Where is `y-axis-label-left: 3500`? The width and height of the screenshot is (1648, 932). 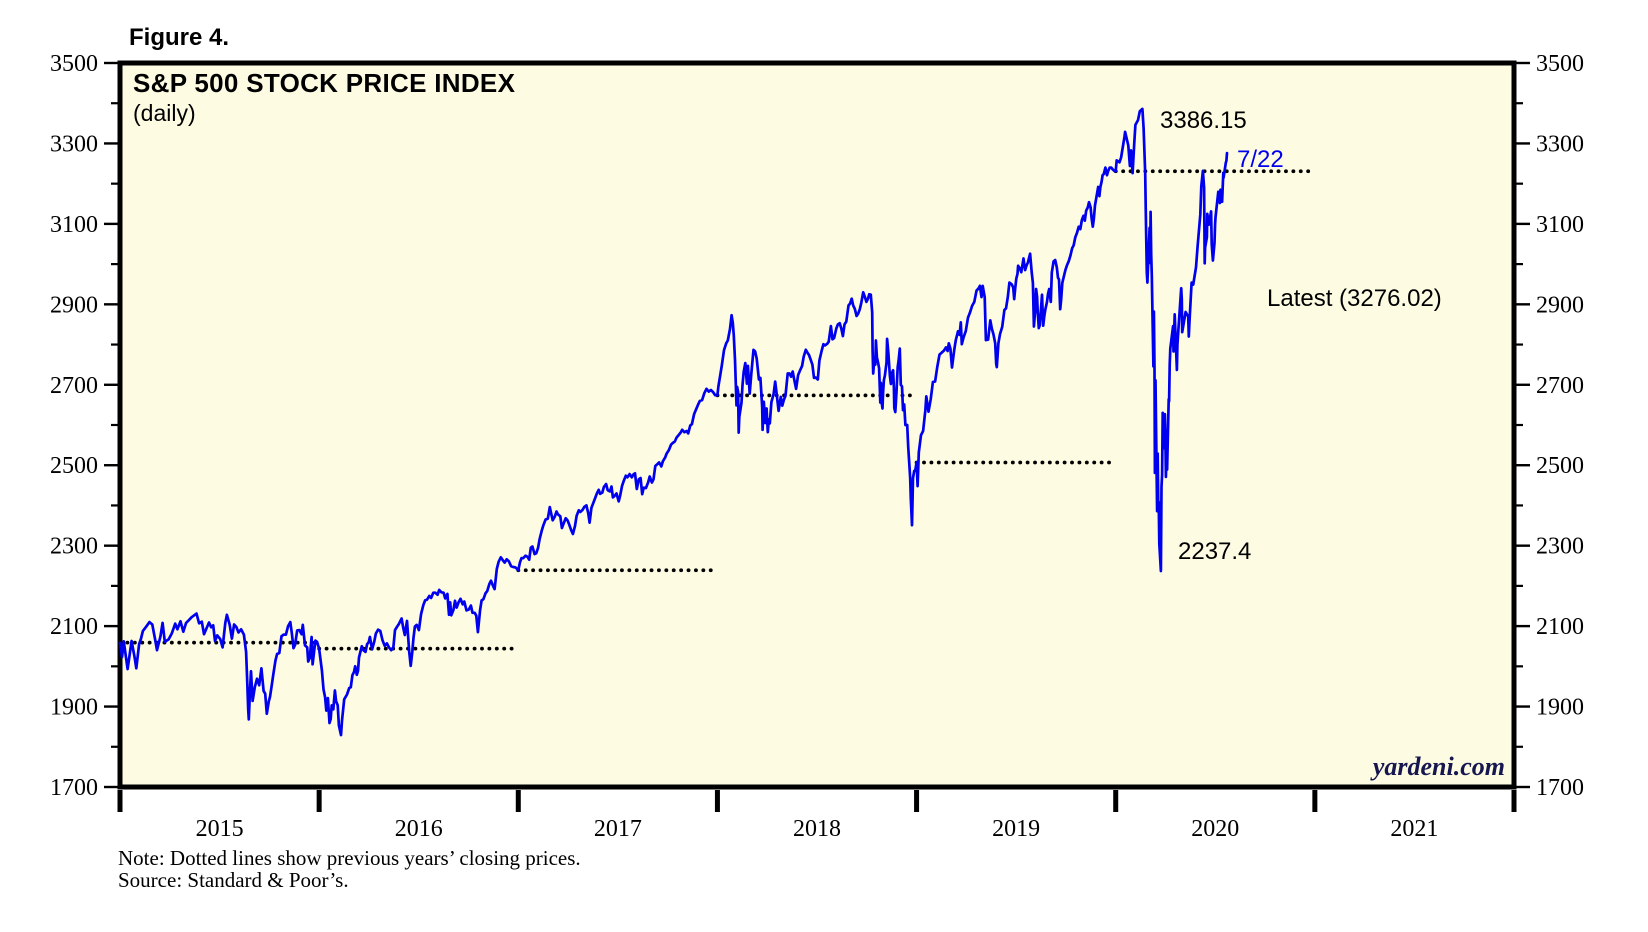
y-axis-label-left: 3500 is located at coordinates (74, 64).